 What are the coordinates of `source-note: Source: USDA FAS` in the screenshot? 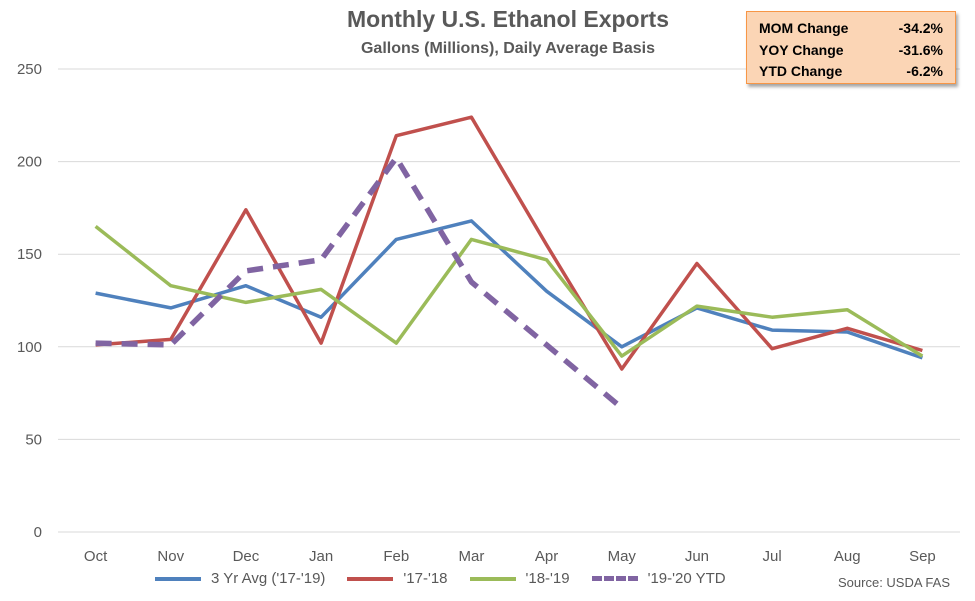 It's located at (894, 582).